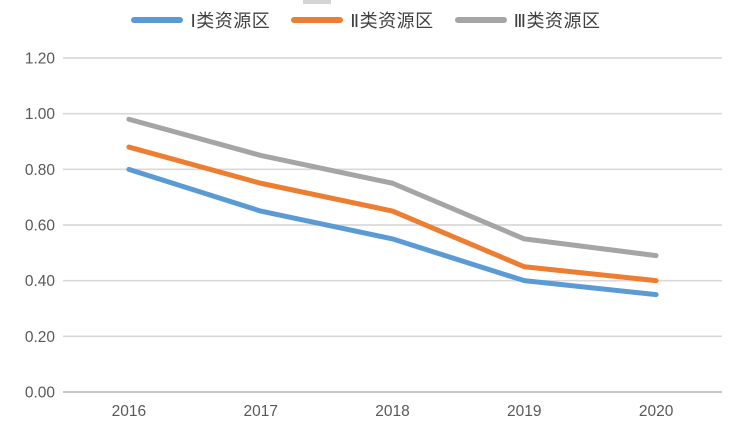  Describe the element at coordinates (392, 411) in the screenshot. I see `x-axis-tick-label: 2018` at that location.